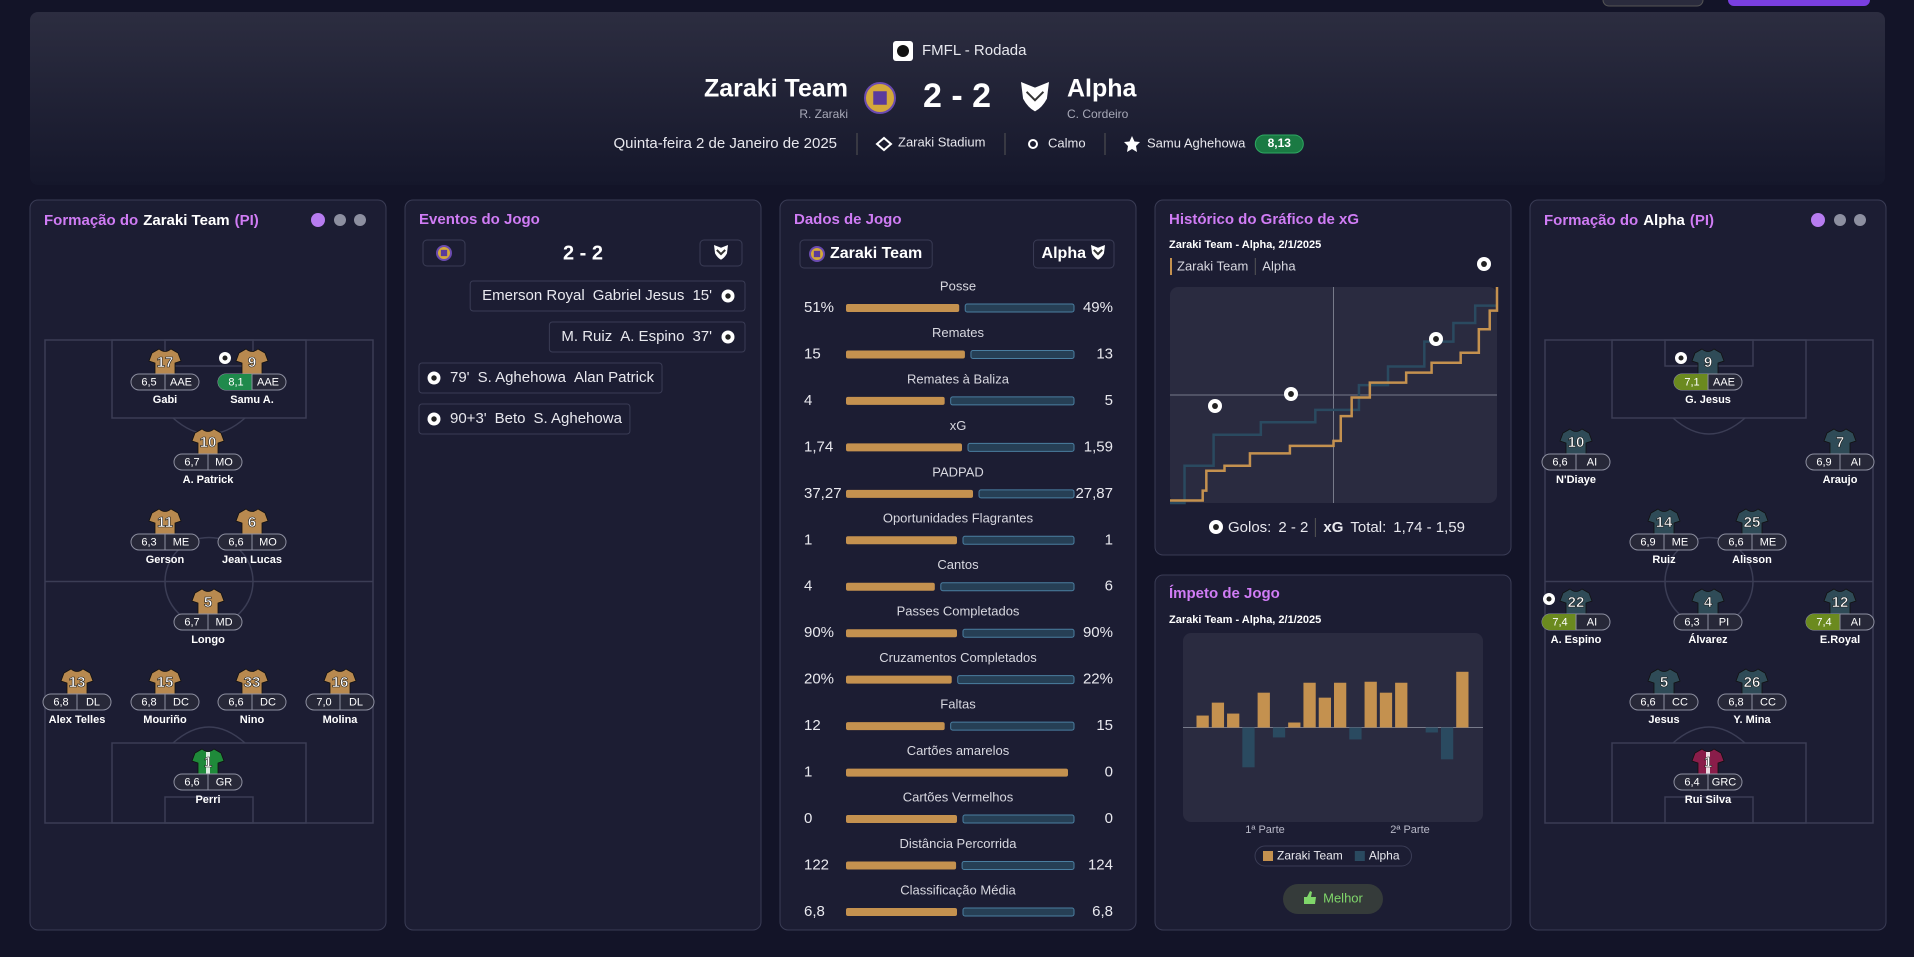  What do you see at coordinates (958, 565) in the screenshot?
I see `panel` at bounding box center [958, 565].